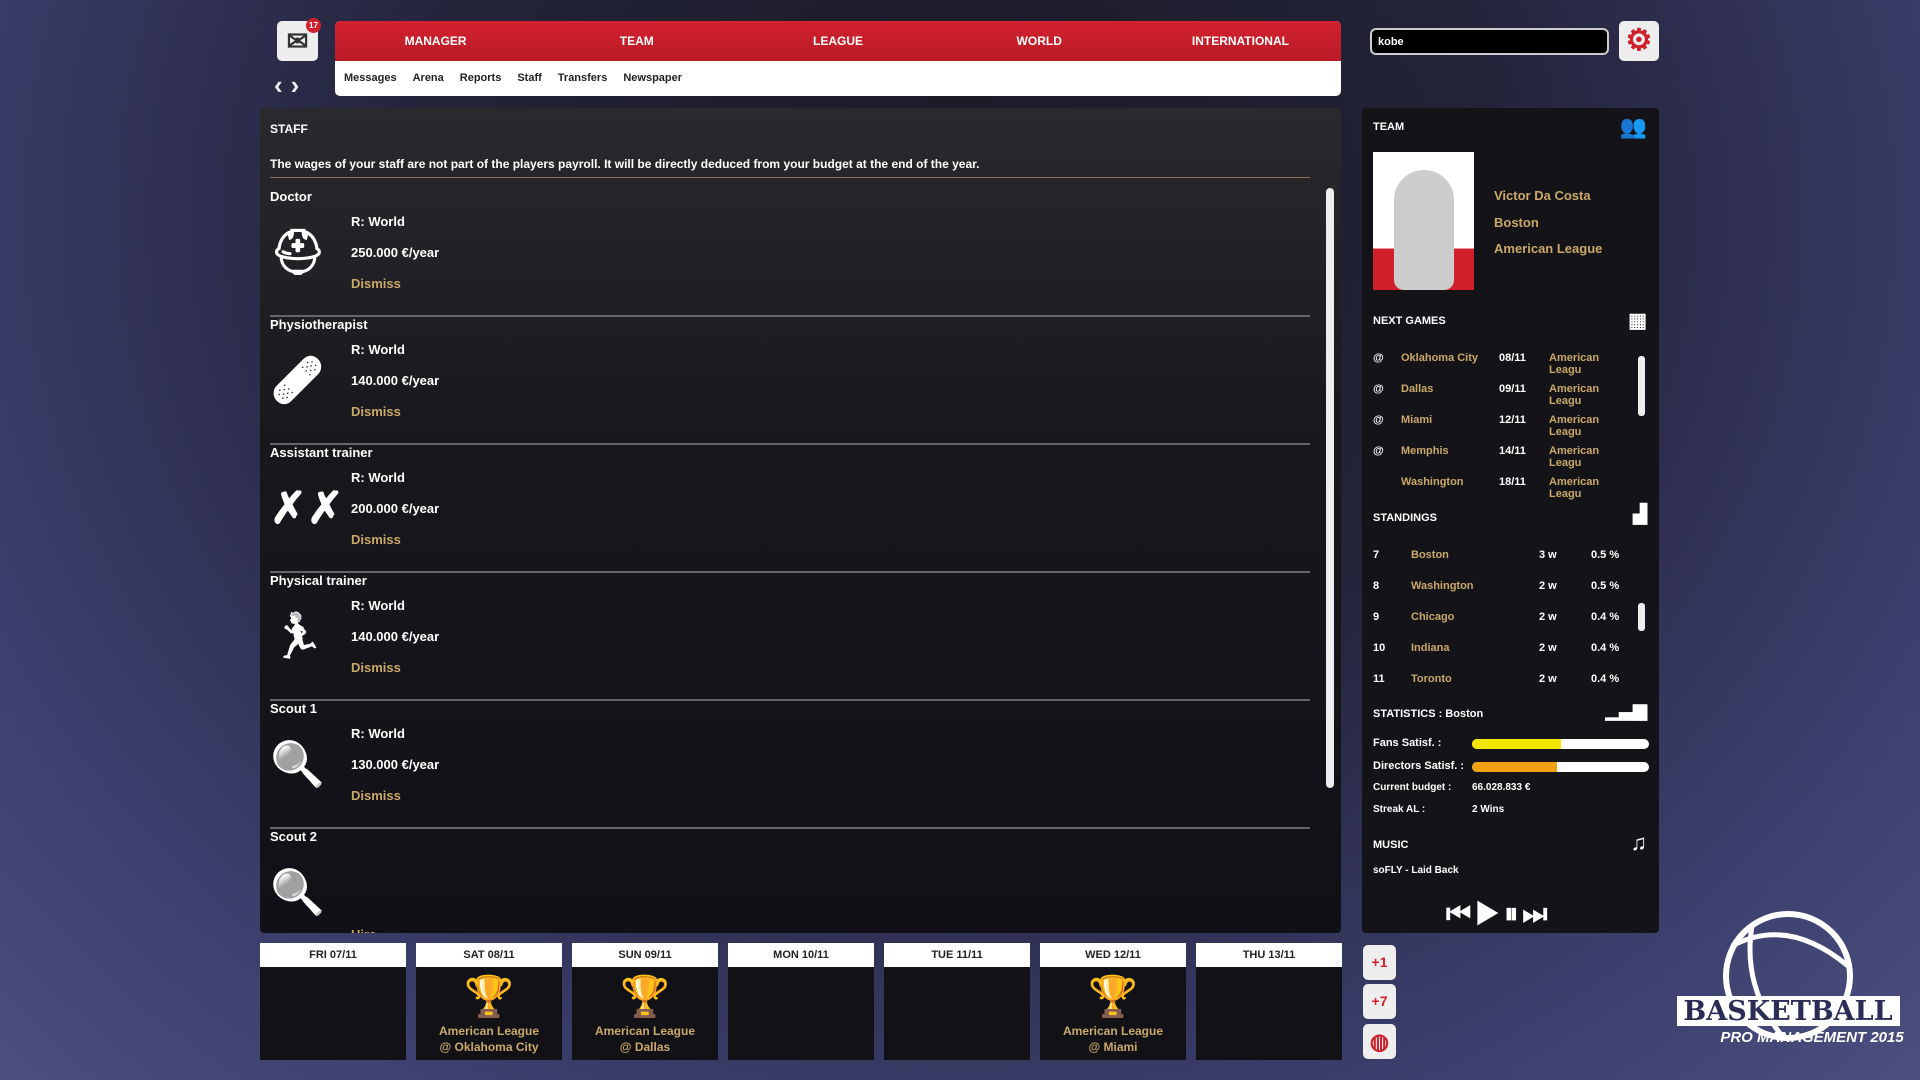 The image size is (1920, 1080). Describe the element at coordinates (435, 41) in the screenshot. I see `nav-manager: MANAGER` at that location.